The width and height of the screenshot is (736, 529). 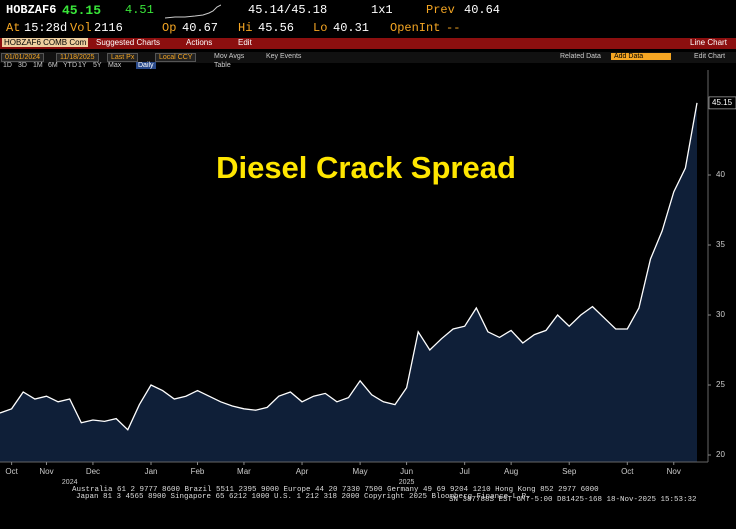 What do you see at coordinates (382, 10) in the screenshot?
I see `size: 1x1` at bounding box center [382, 10].